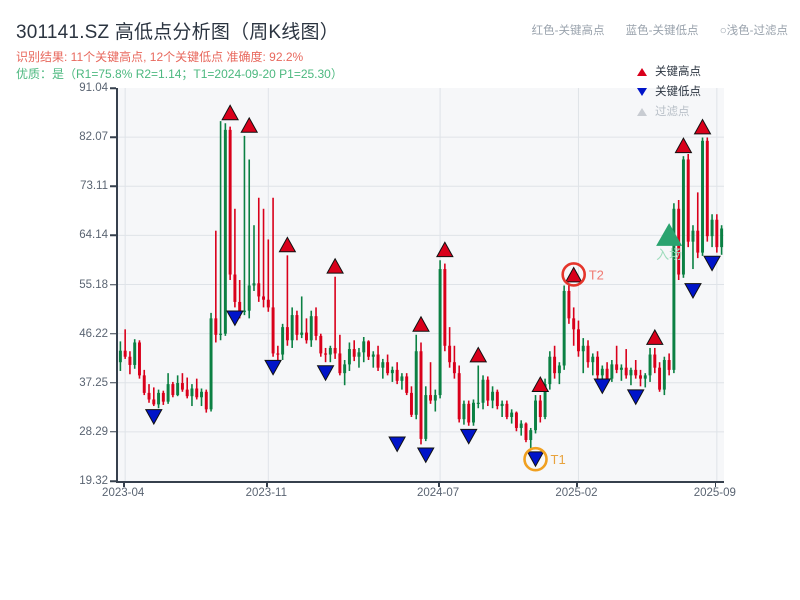  What do you see at coordinates (576, 493) in the screenshot?
I see `x-axis-tick-label: 2025-02` at bounding box center [576, 493].